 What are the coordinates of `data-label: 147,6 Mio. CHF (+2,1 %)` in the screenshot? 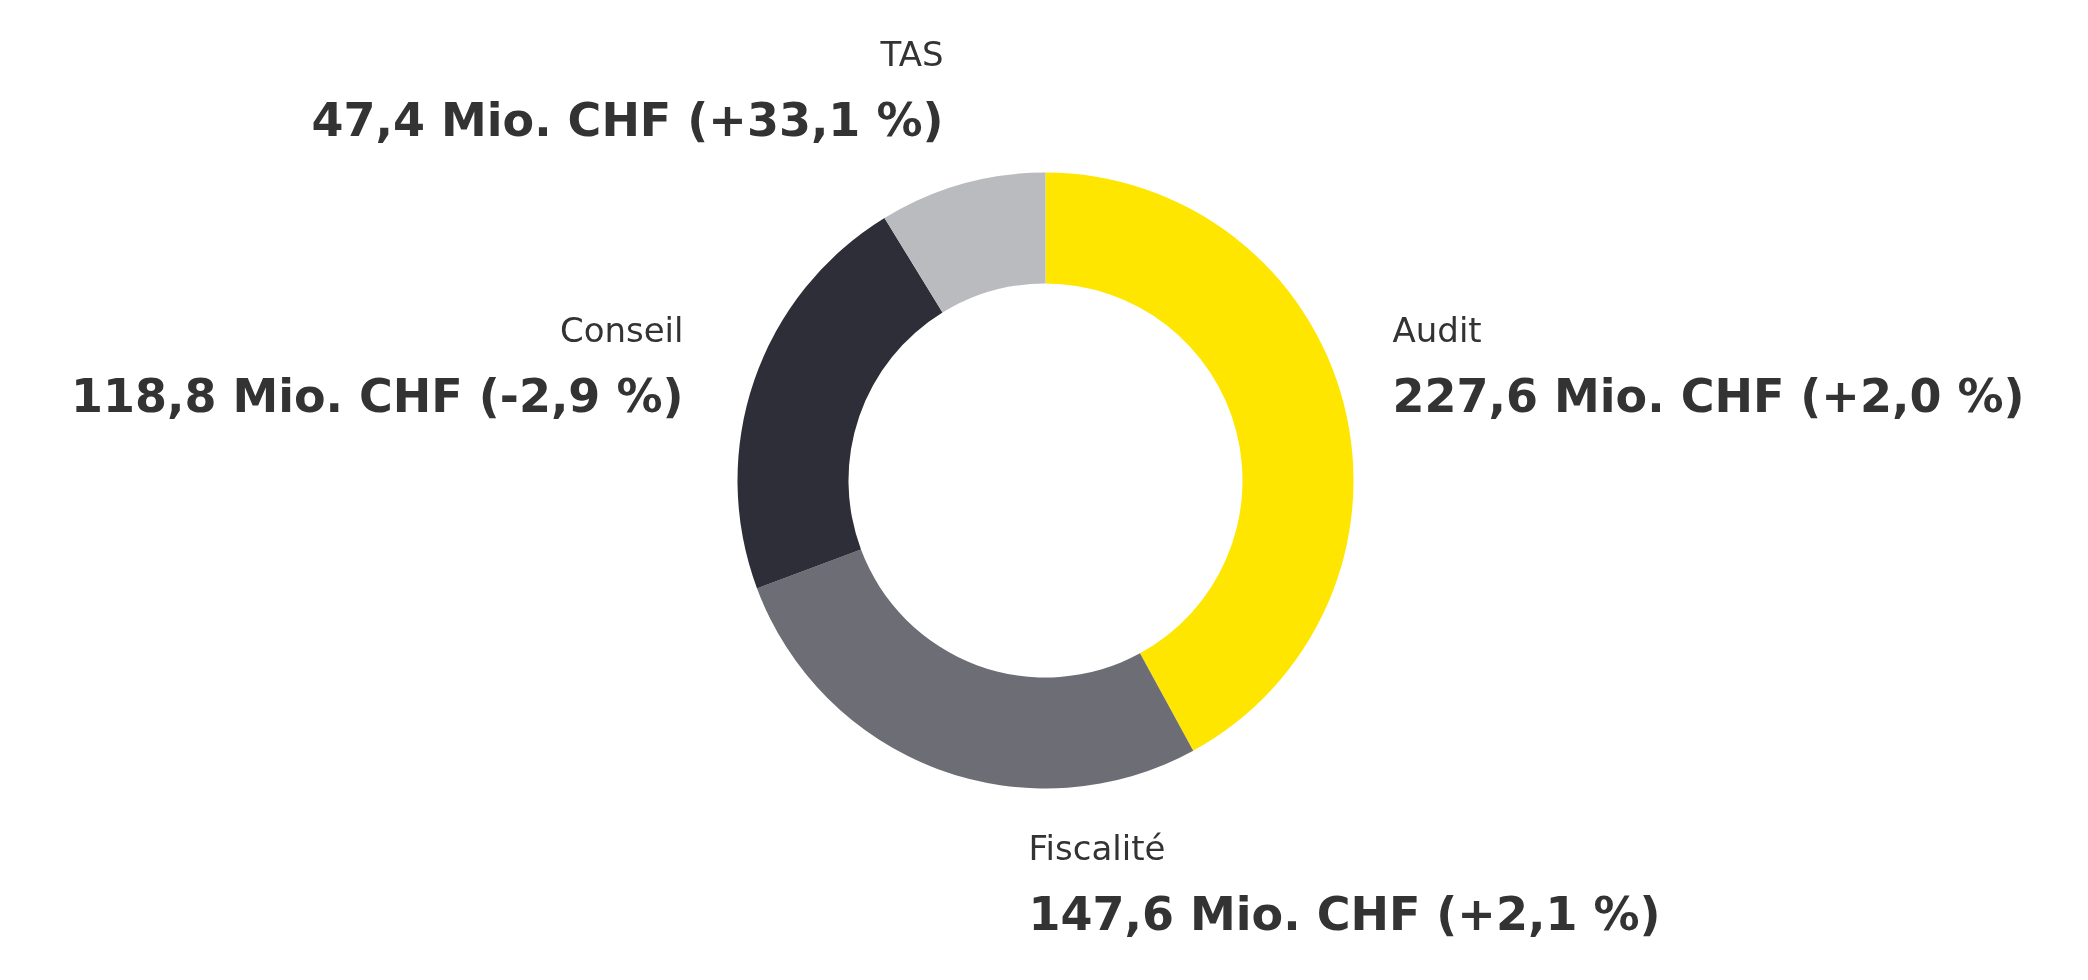 It's located at (1344, 913).